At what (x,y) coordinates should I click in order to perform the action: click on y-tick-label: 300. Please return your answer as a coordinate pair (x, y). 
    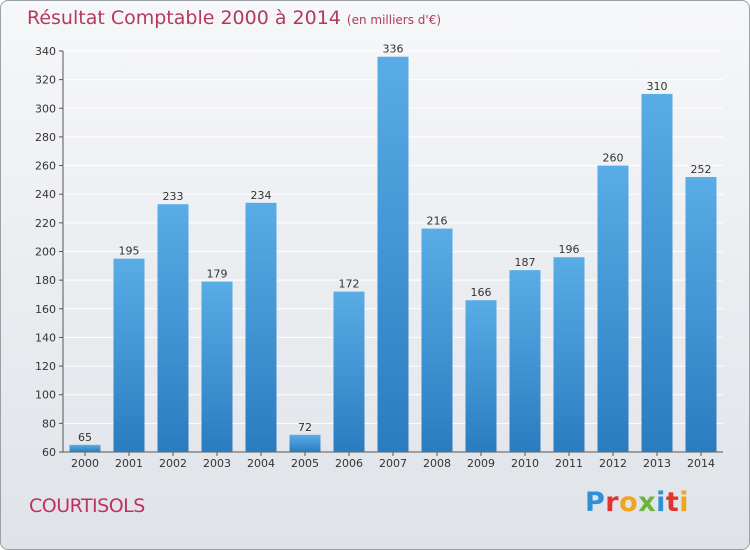
    Looking at the image, I should click on (45, 108).